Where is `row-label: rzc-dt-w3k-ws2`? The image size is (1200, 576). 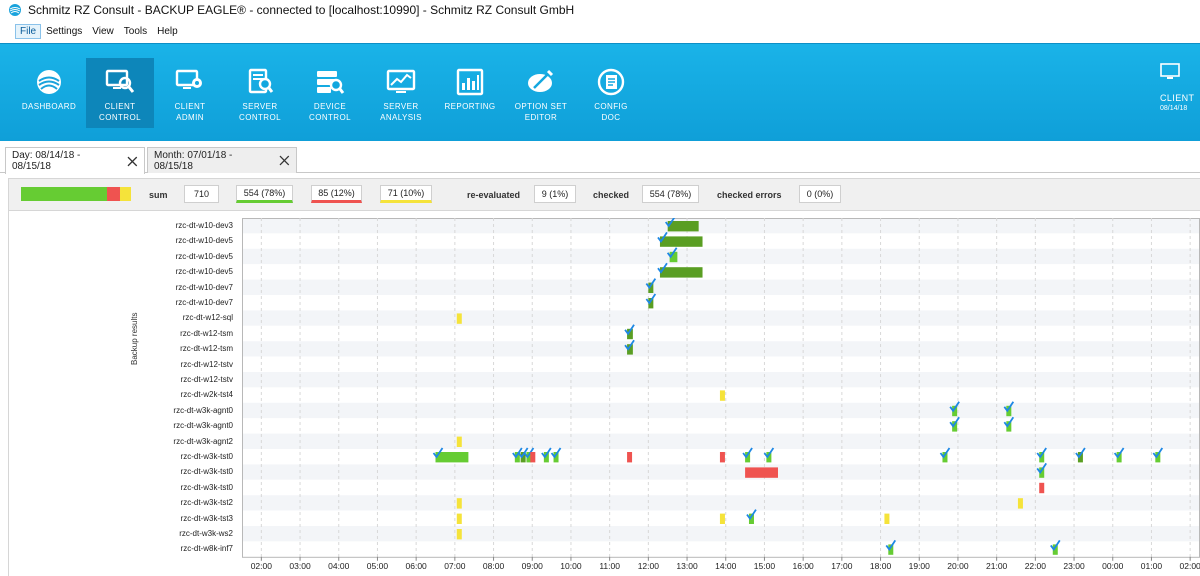 row-label: rzc-dt-w3k-ws2 is located at coordinates (206, 533).